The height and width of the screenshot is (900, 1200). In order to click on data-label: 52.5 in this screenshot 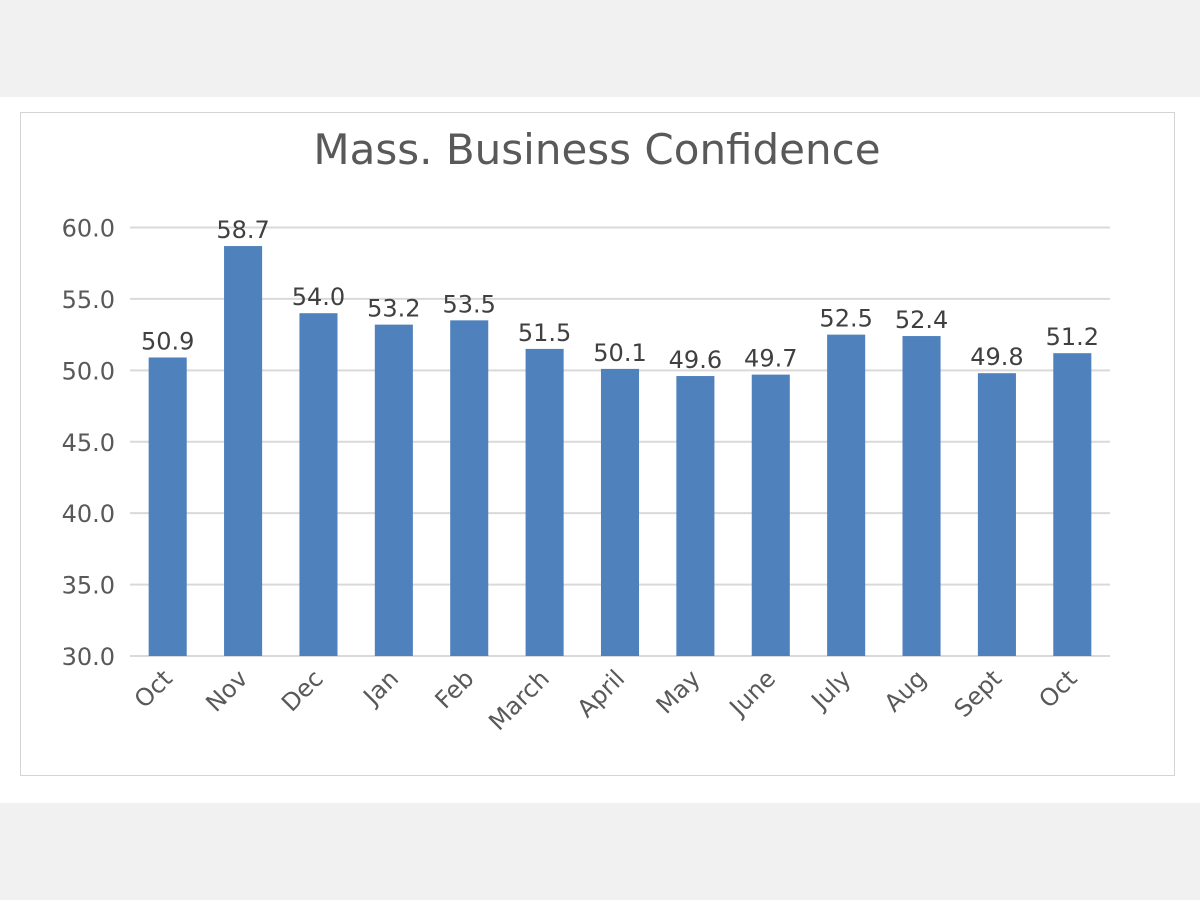, I will do `click(845, 319)`.